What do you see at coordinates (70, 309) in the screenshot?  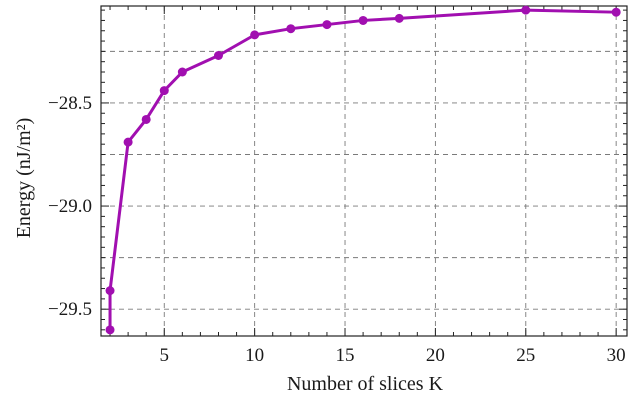 I see `y-tick-label-2: −29.5` at bounding box center [70, 309].